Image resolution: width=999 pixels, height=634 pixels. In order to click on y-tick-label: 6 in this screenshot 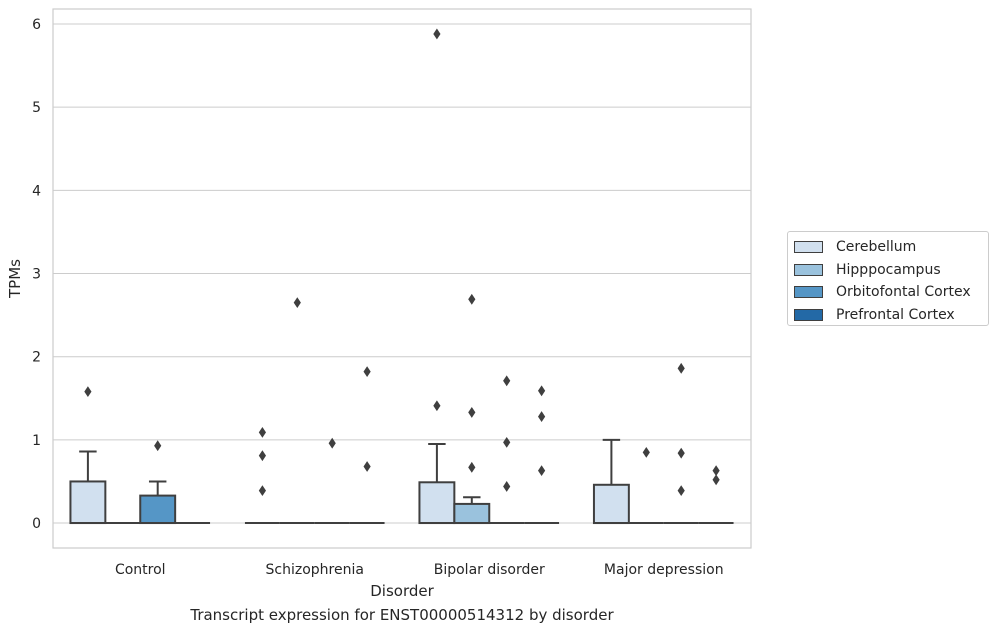, I will do `click(36, 25)`.